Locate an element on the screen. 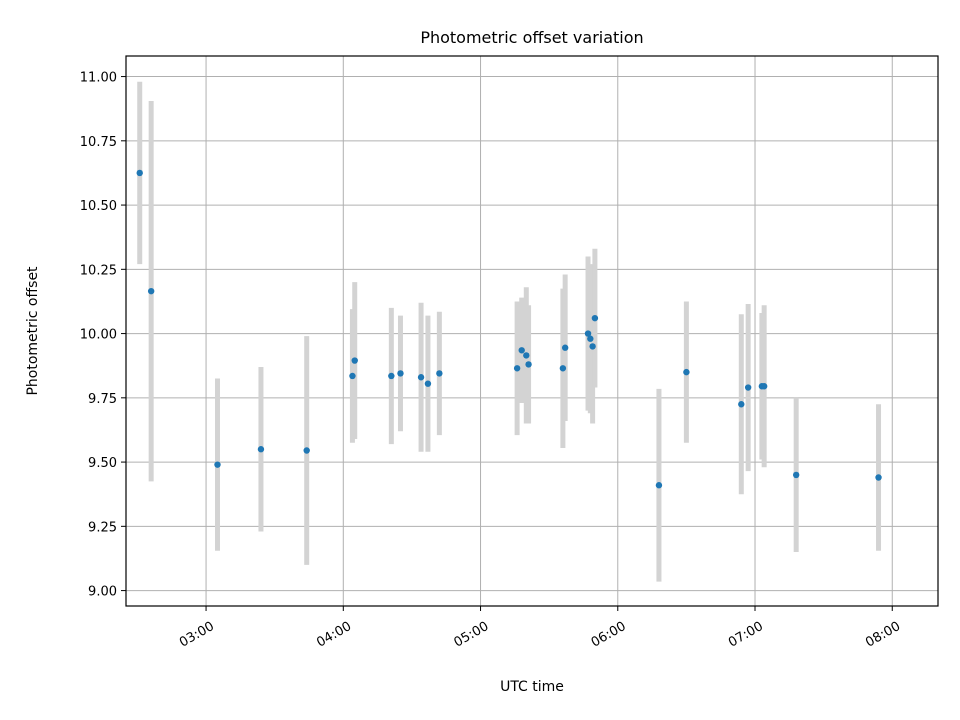 This screenshot has width=960, height=720. y-tick-label: 9.50 is located at coordinates (102, 463).